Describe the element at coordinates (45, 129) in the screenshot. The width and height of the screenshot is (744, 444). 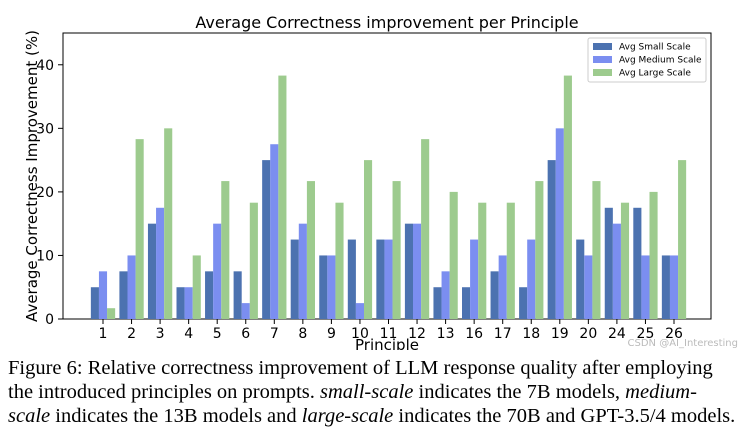
I see `y-tick-label: 30` at that location.